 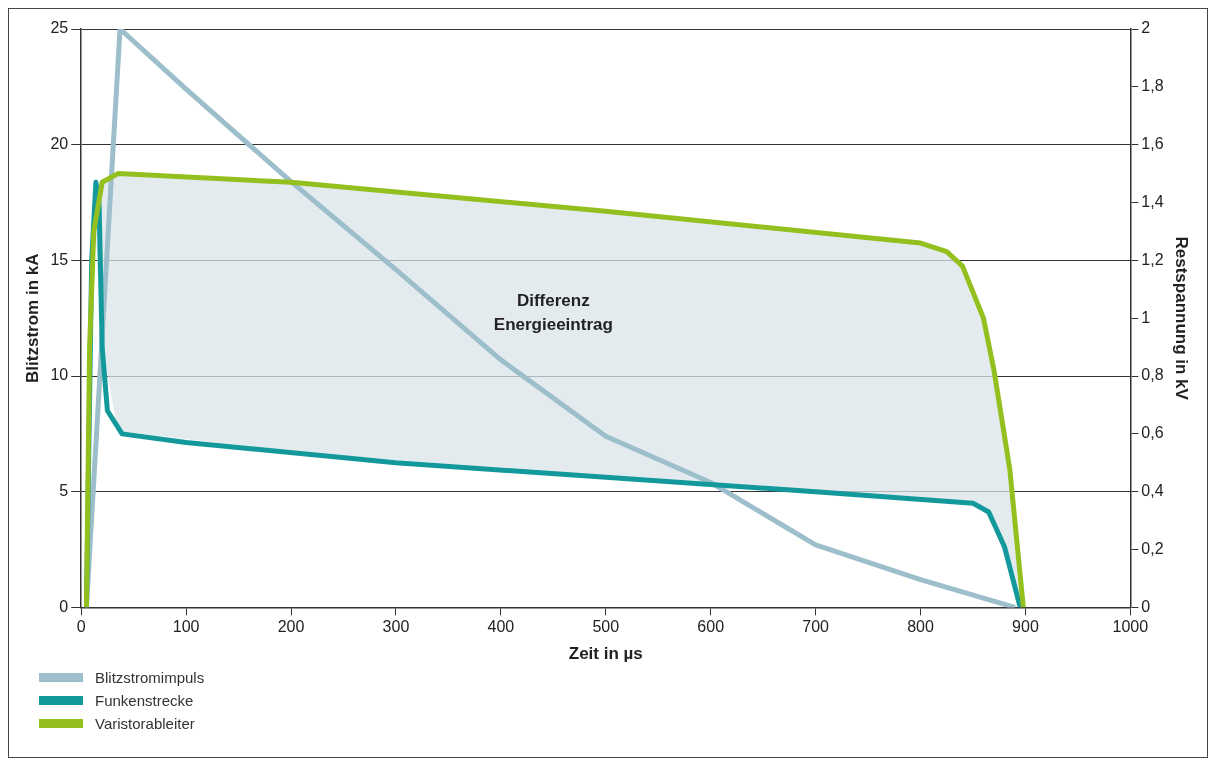 What do you see at coordinates (1146, 606) in the screenshot?
I see `y2-tick-label: 0` at bounding box center [1146, 606].